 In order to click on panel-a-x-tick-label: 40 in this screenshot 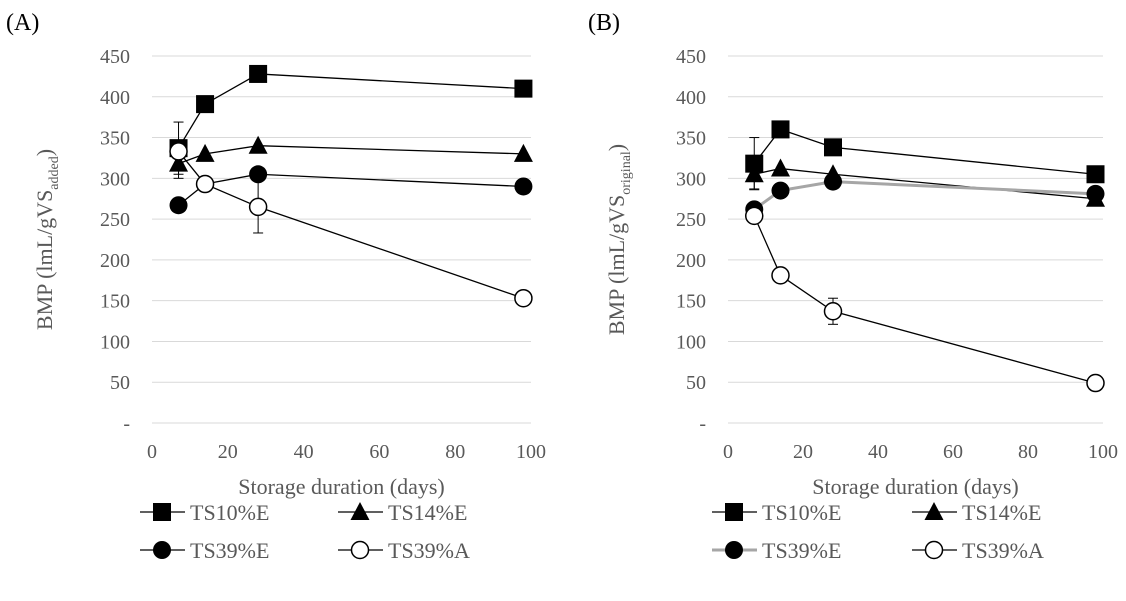, I will do `click(304, 452)`.